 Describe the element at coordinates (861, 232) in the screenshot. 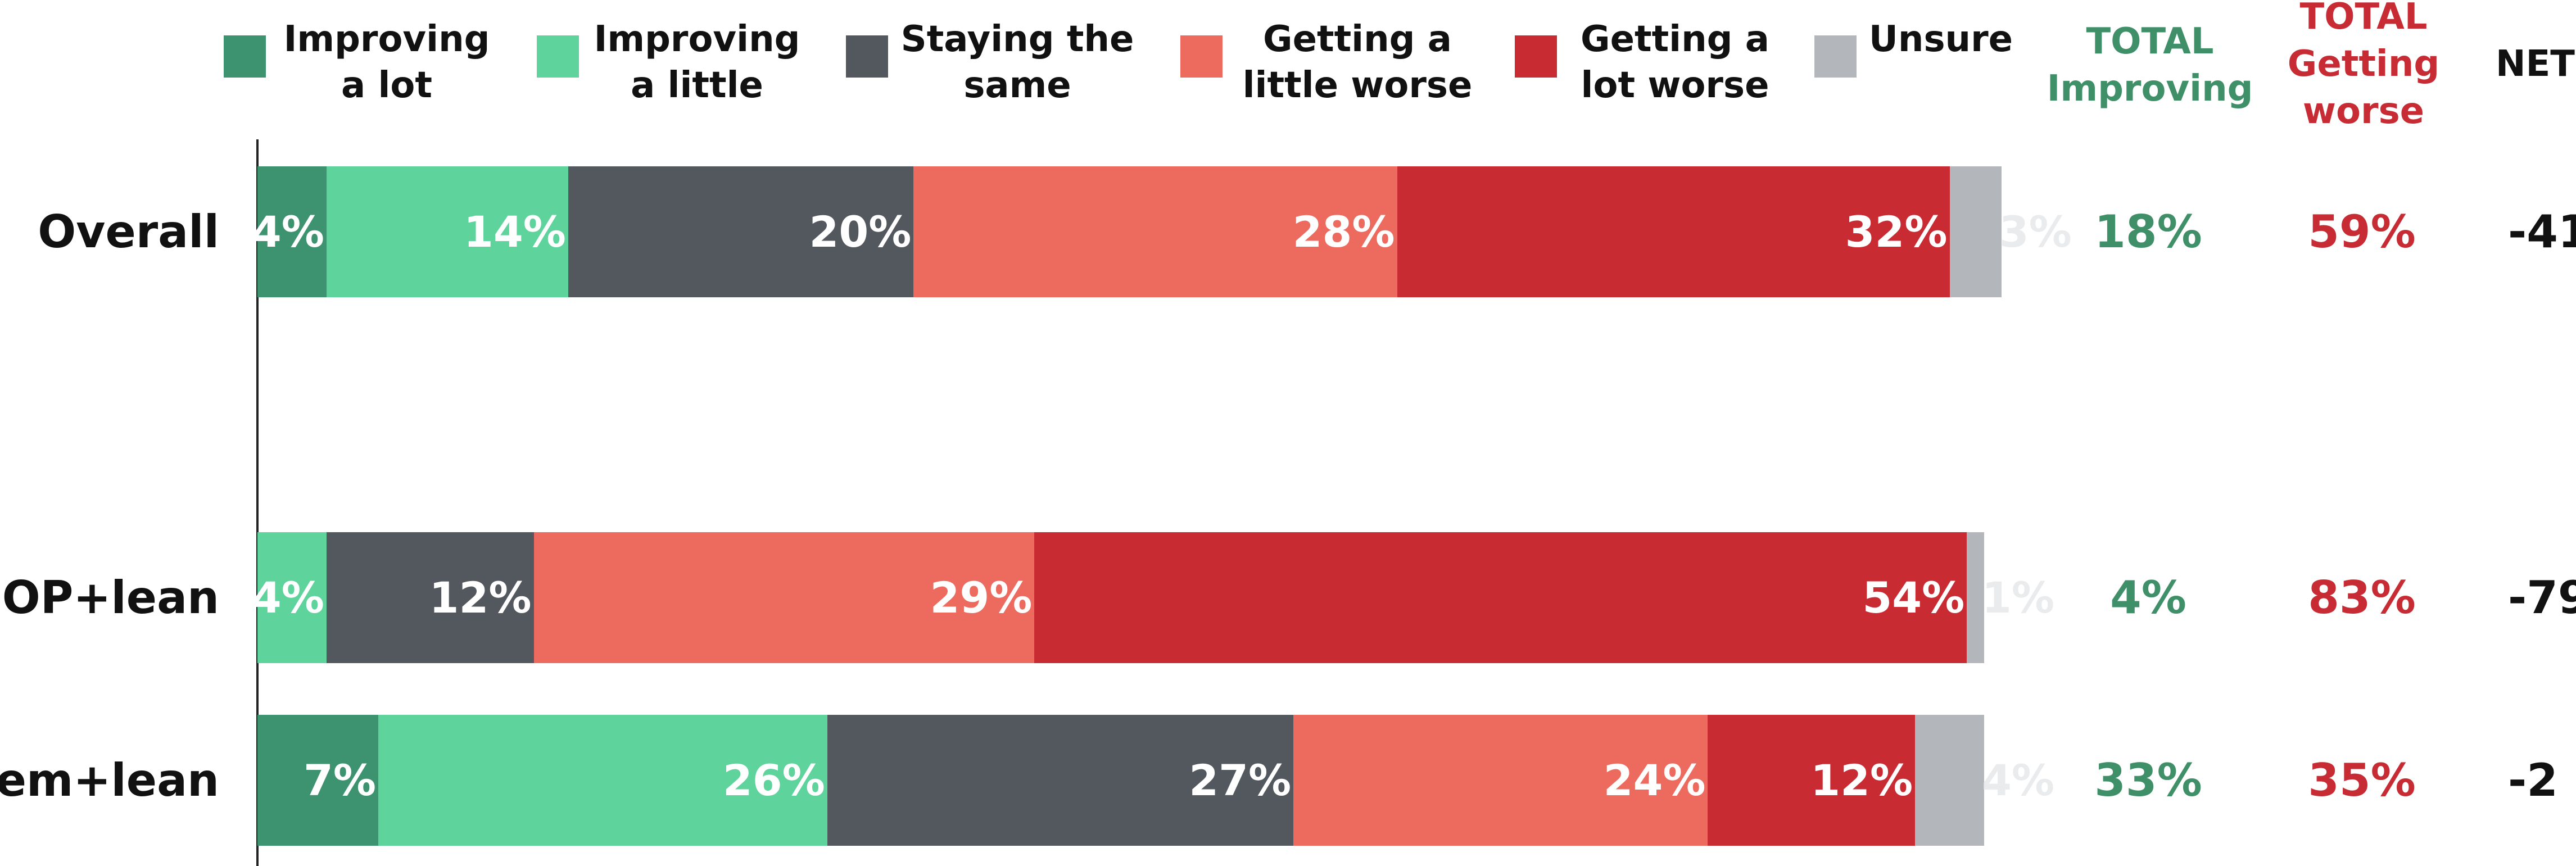

I see `bar-label-overall-staying-the-same: 20%` at that location.